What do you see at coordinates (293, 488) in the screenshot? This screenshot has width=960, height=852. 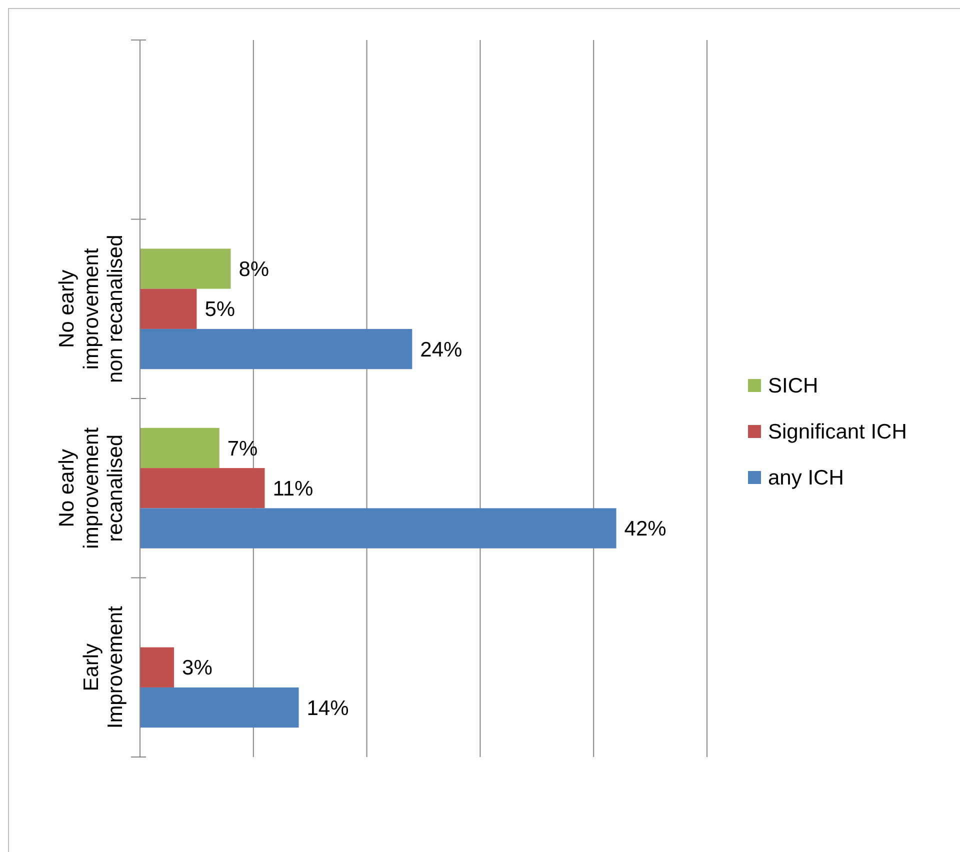 I see `data-label: 11%` at bounding box center [293, 488].